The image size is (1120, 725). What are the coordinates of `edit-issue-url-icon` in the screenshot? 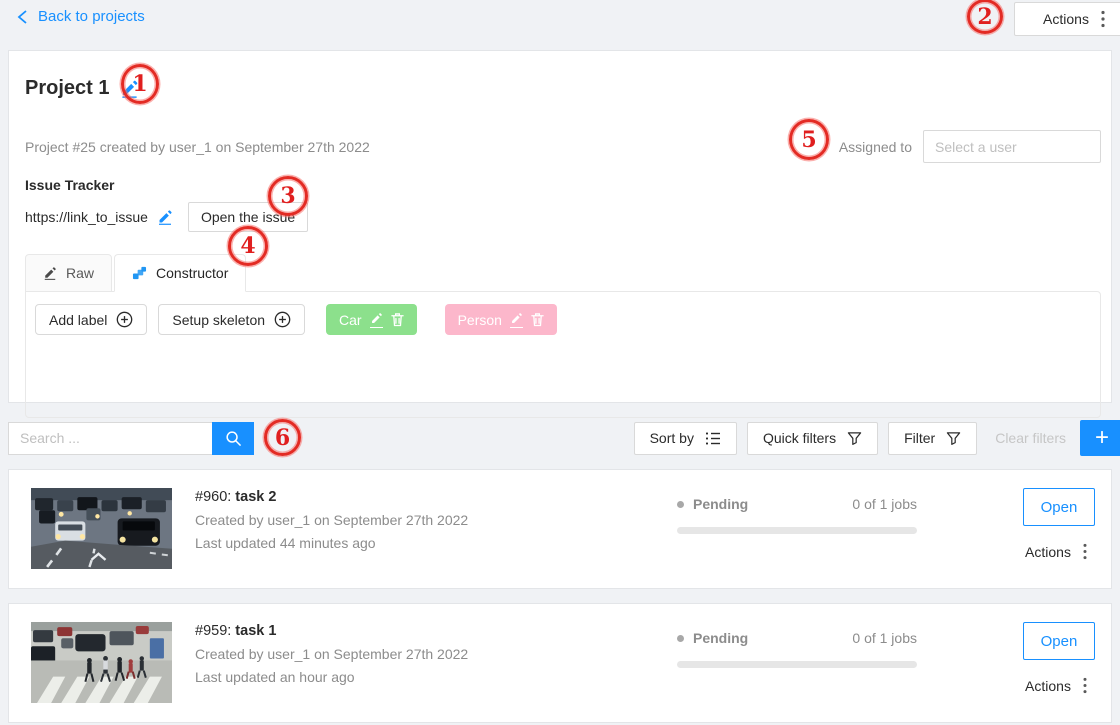 It's located at (165, 217).